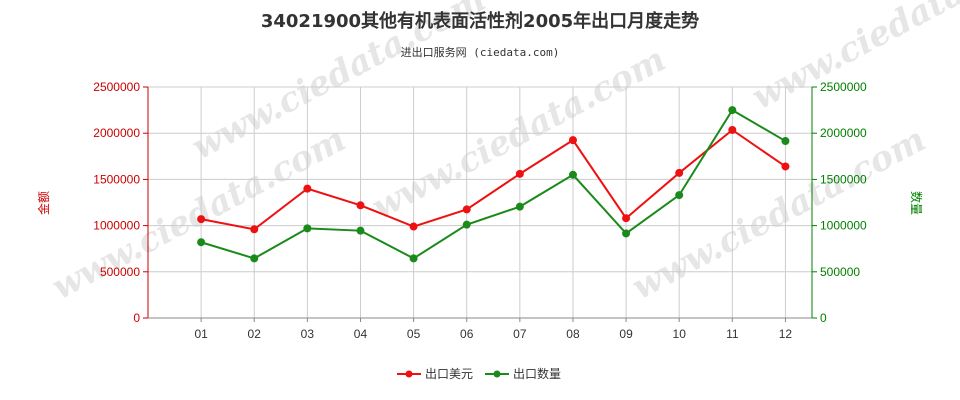 Image resolution: width=960 pixels, height=400 pixels. Describe the element at coordinates (852, 59) in the screenshot. I see `watermark-text: www.ciedata.com` at that location.